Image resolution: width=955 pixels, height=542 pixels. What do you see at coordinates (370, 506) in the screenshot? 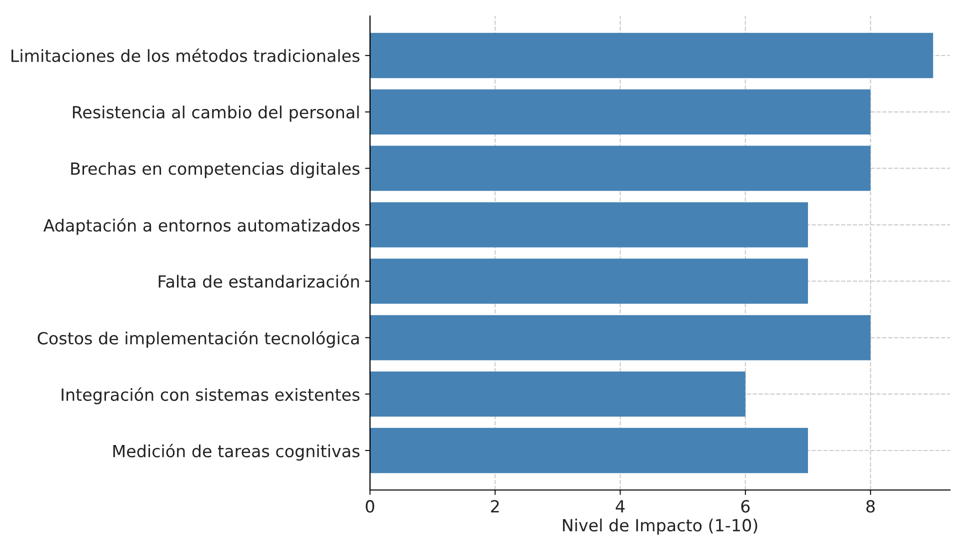
I see `x-tick-label: 0` at bounding box center [370, 506].